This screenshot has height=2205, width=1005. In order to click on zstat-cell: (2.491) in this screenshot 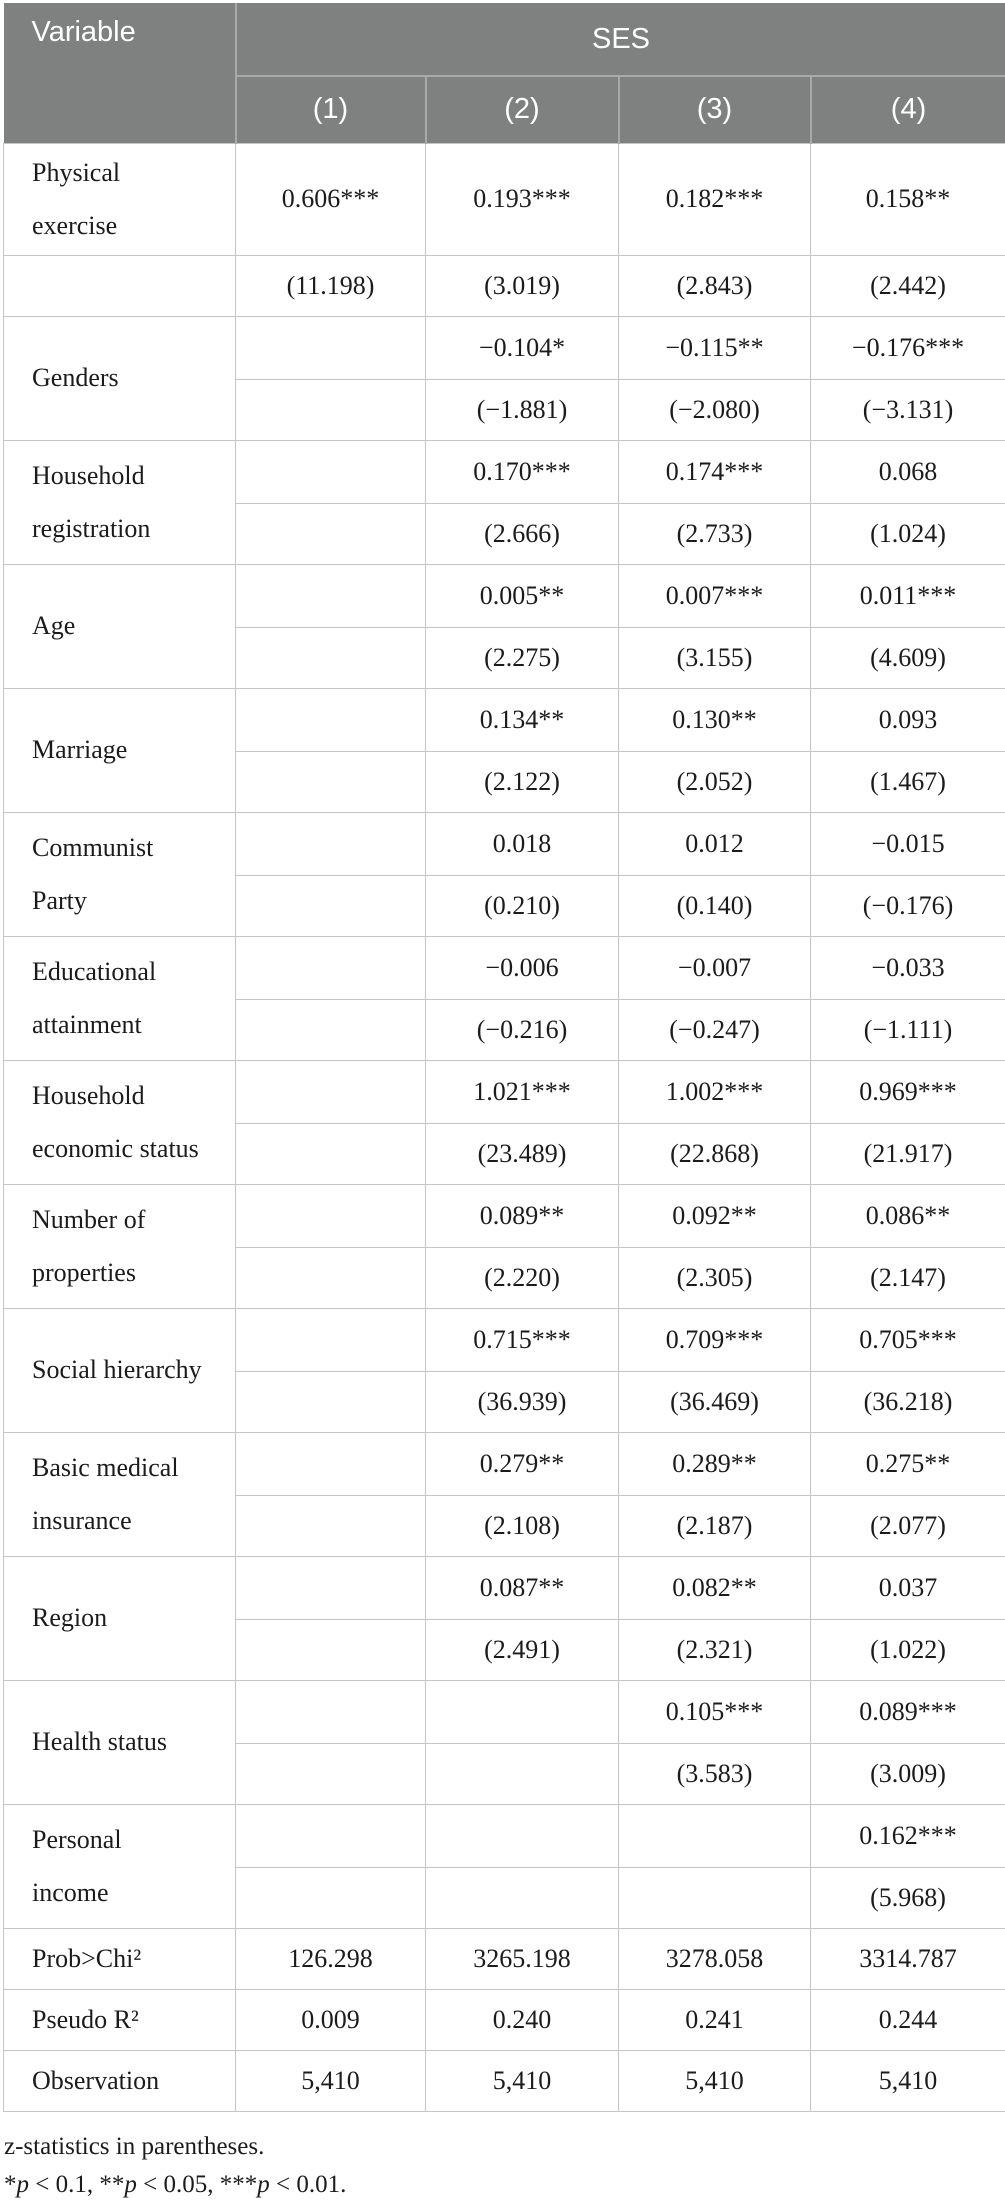, I will do `click(522, 1649)`.